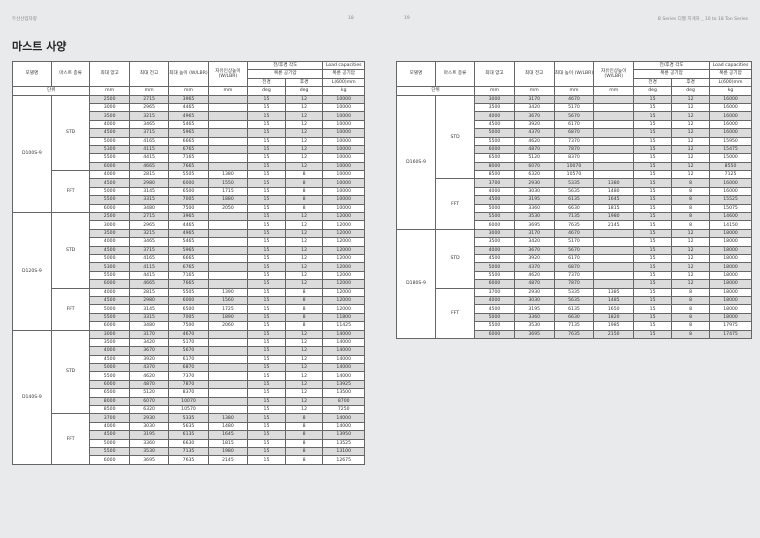 The width and height of the screenshot is (760, 538). I want to click on spec-cell: 6765, so click(188, 267).